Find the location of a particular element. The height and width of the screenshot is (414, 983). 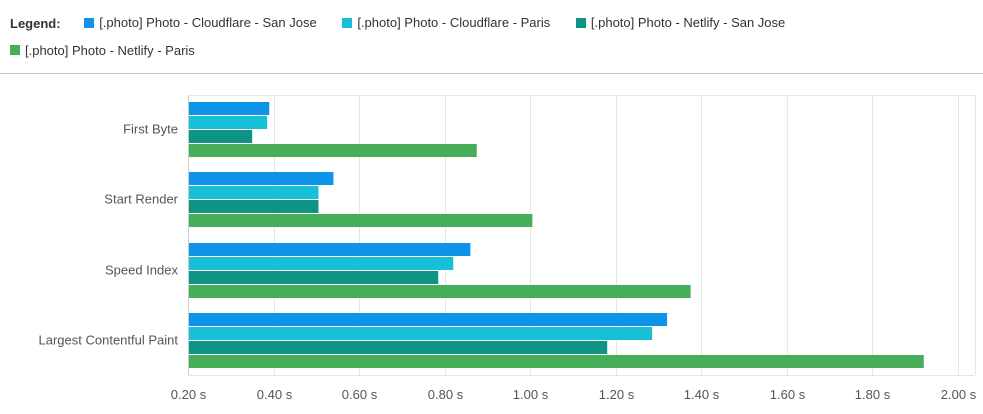

x-tick-label: 1.20 s is located at coordinates (617, 394).